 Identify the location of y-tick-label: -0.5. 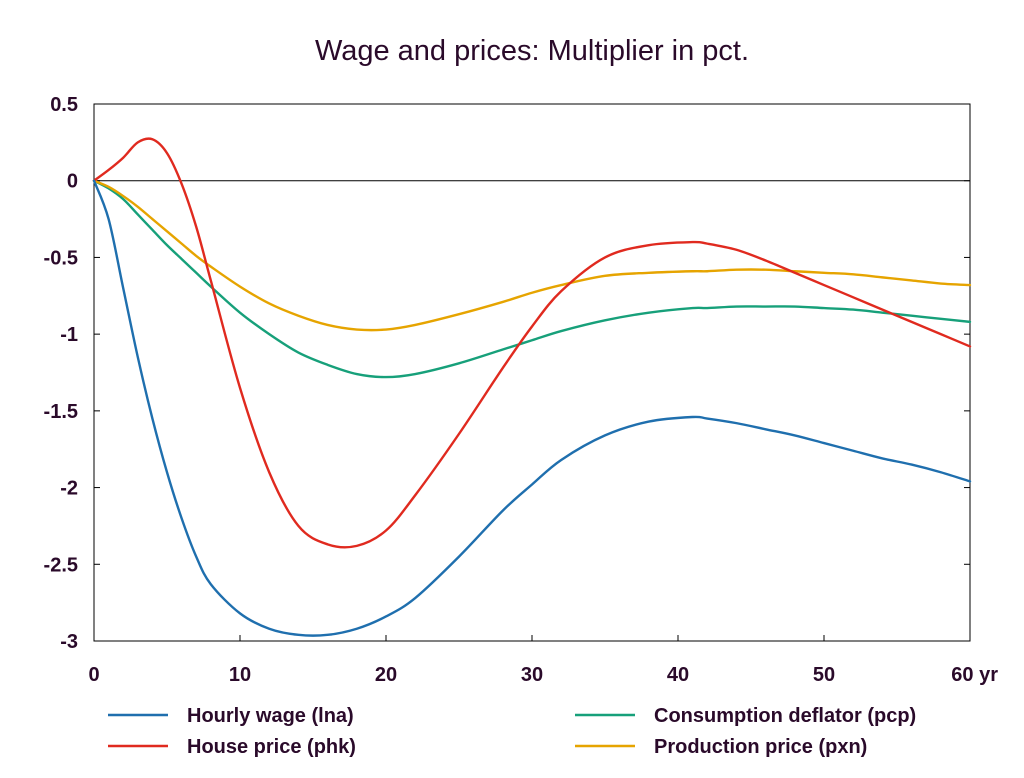
(61, 258).